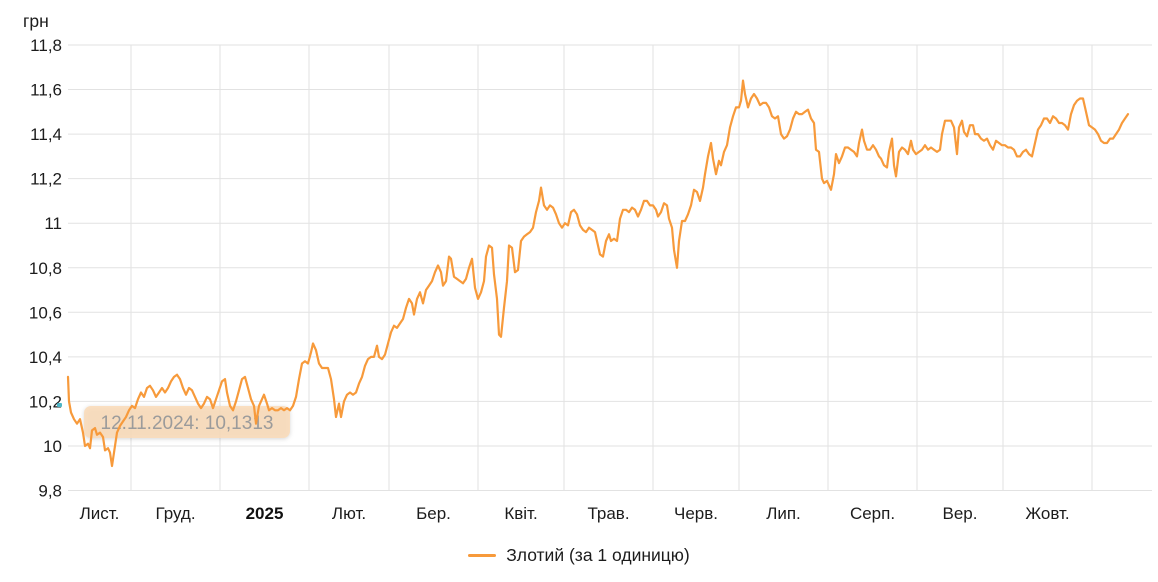  What do you see at coordinates (46, 90) in the screenshot?
I see `y-tick-label: 11,6` at bounding box center [46, 90].